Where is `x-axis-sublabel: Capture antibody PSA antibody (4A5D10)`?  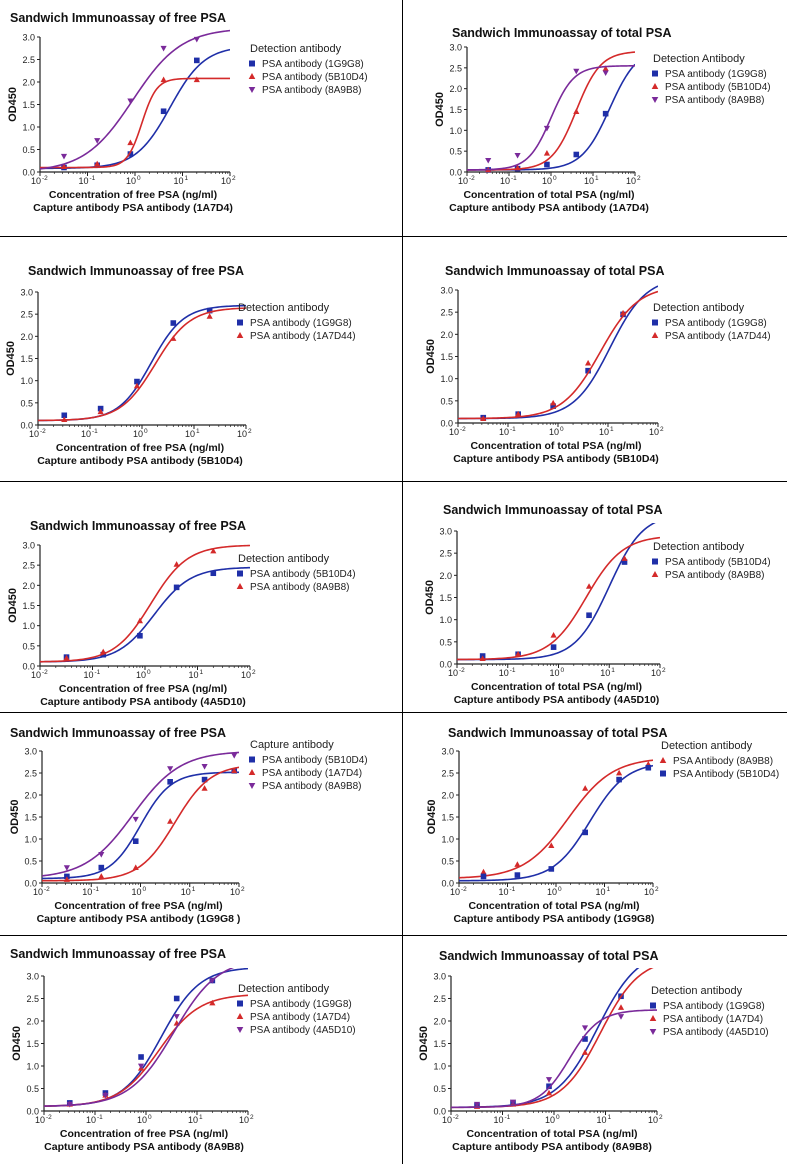
x-axis-sublabel: Capture antibody PSA antibody (4A5D10) is located at coordinates (557, 700).